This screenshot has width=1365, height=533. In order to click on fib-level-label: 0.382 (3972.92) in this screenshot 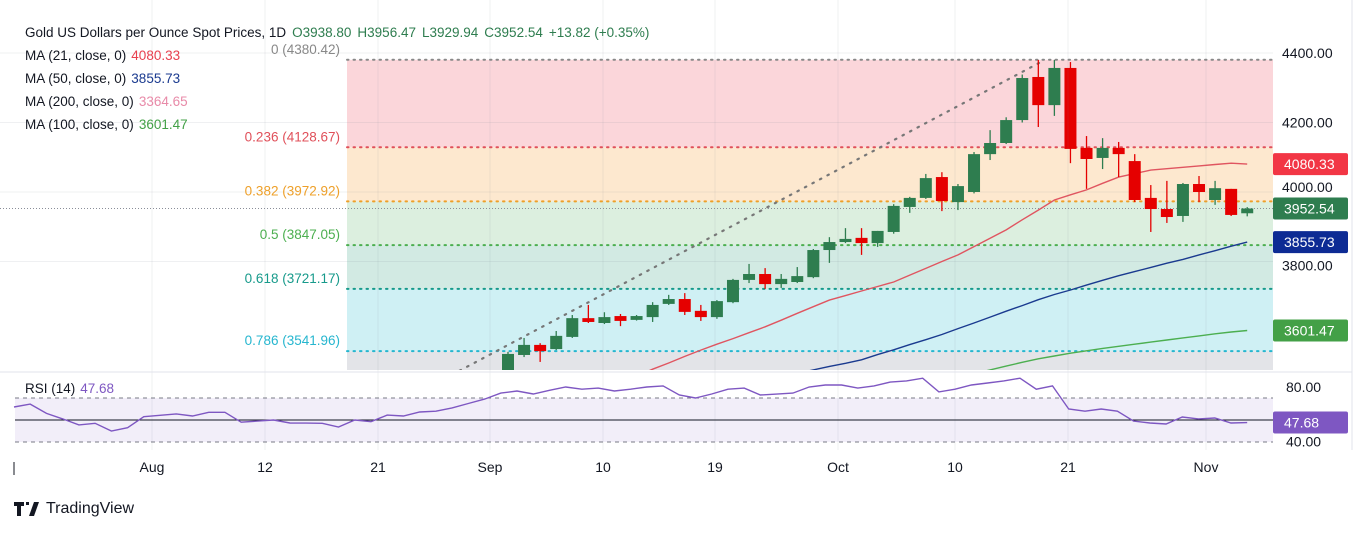, I will do `click(292, 190)`.